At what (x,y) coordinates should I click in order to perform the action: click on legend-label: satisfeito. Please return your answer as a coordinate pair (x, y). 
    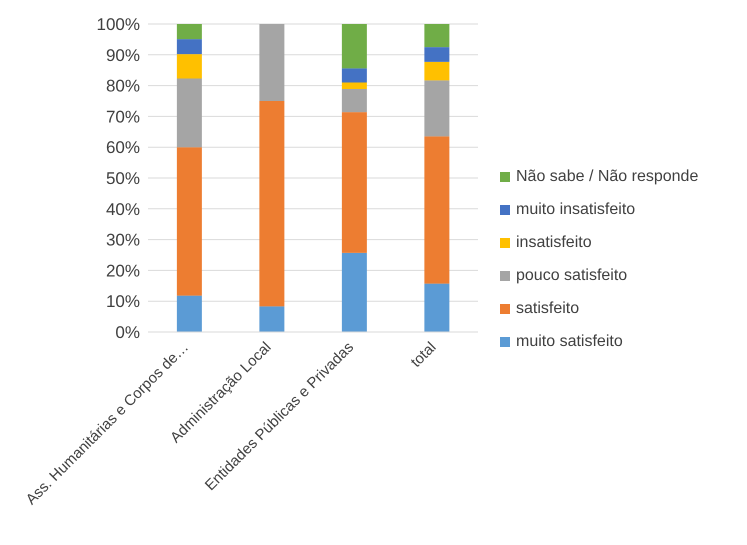
    Looking at the image, I should click on (548, 309).